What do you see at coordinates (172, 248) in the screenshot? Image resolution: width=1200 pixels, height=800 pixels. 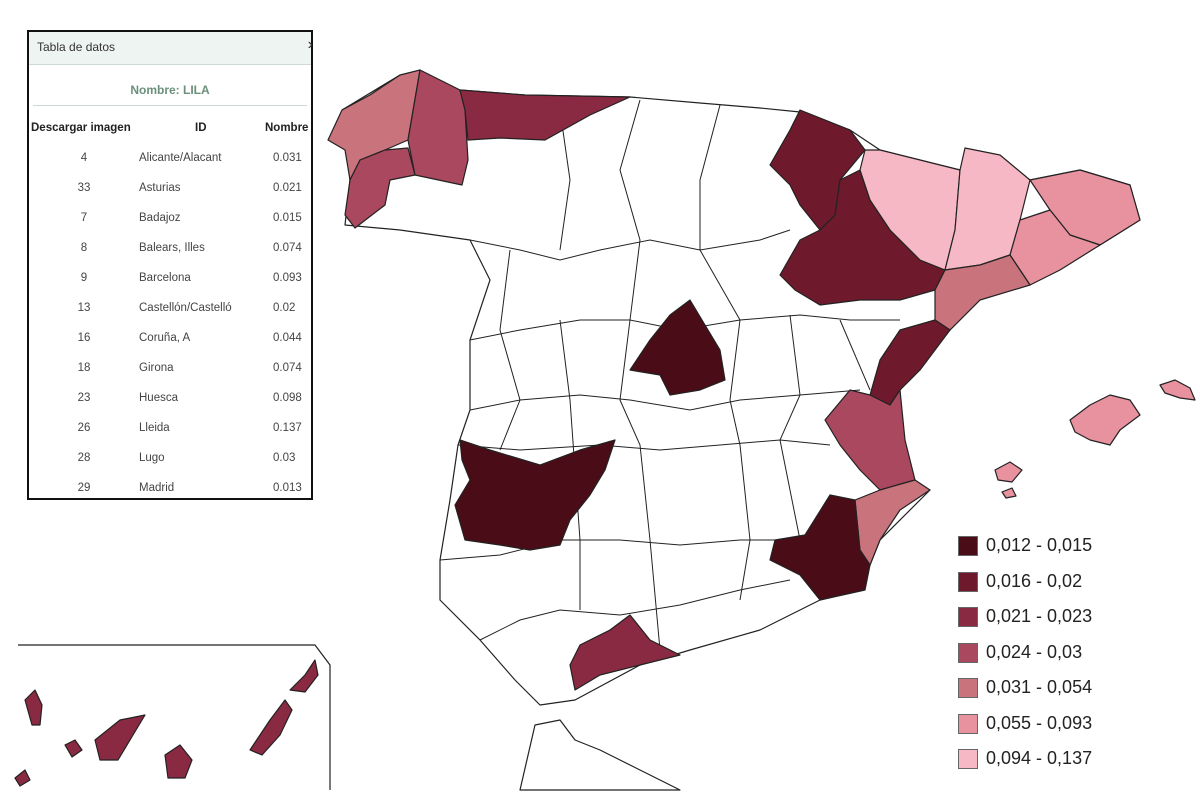 I see `cell-province: Balears, Illes` at bounding box center [172, 248].